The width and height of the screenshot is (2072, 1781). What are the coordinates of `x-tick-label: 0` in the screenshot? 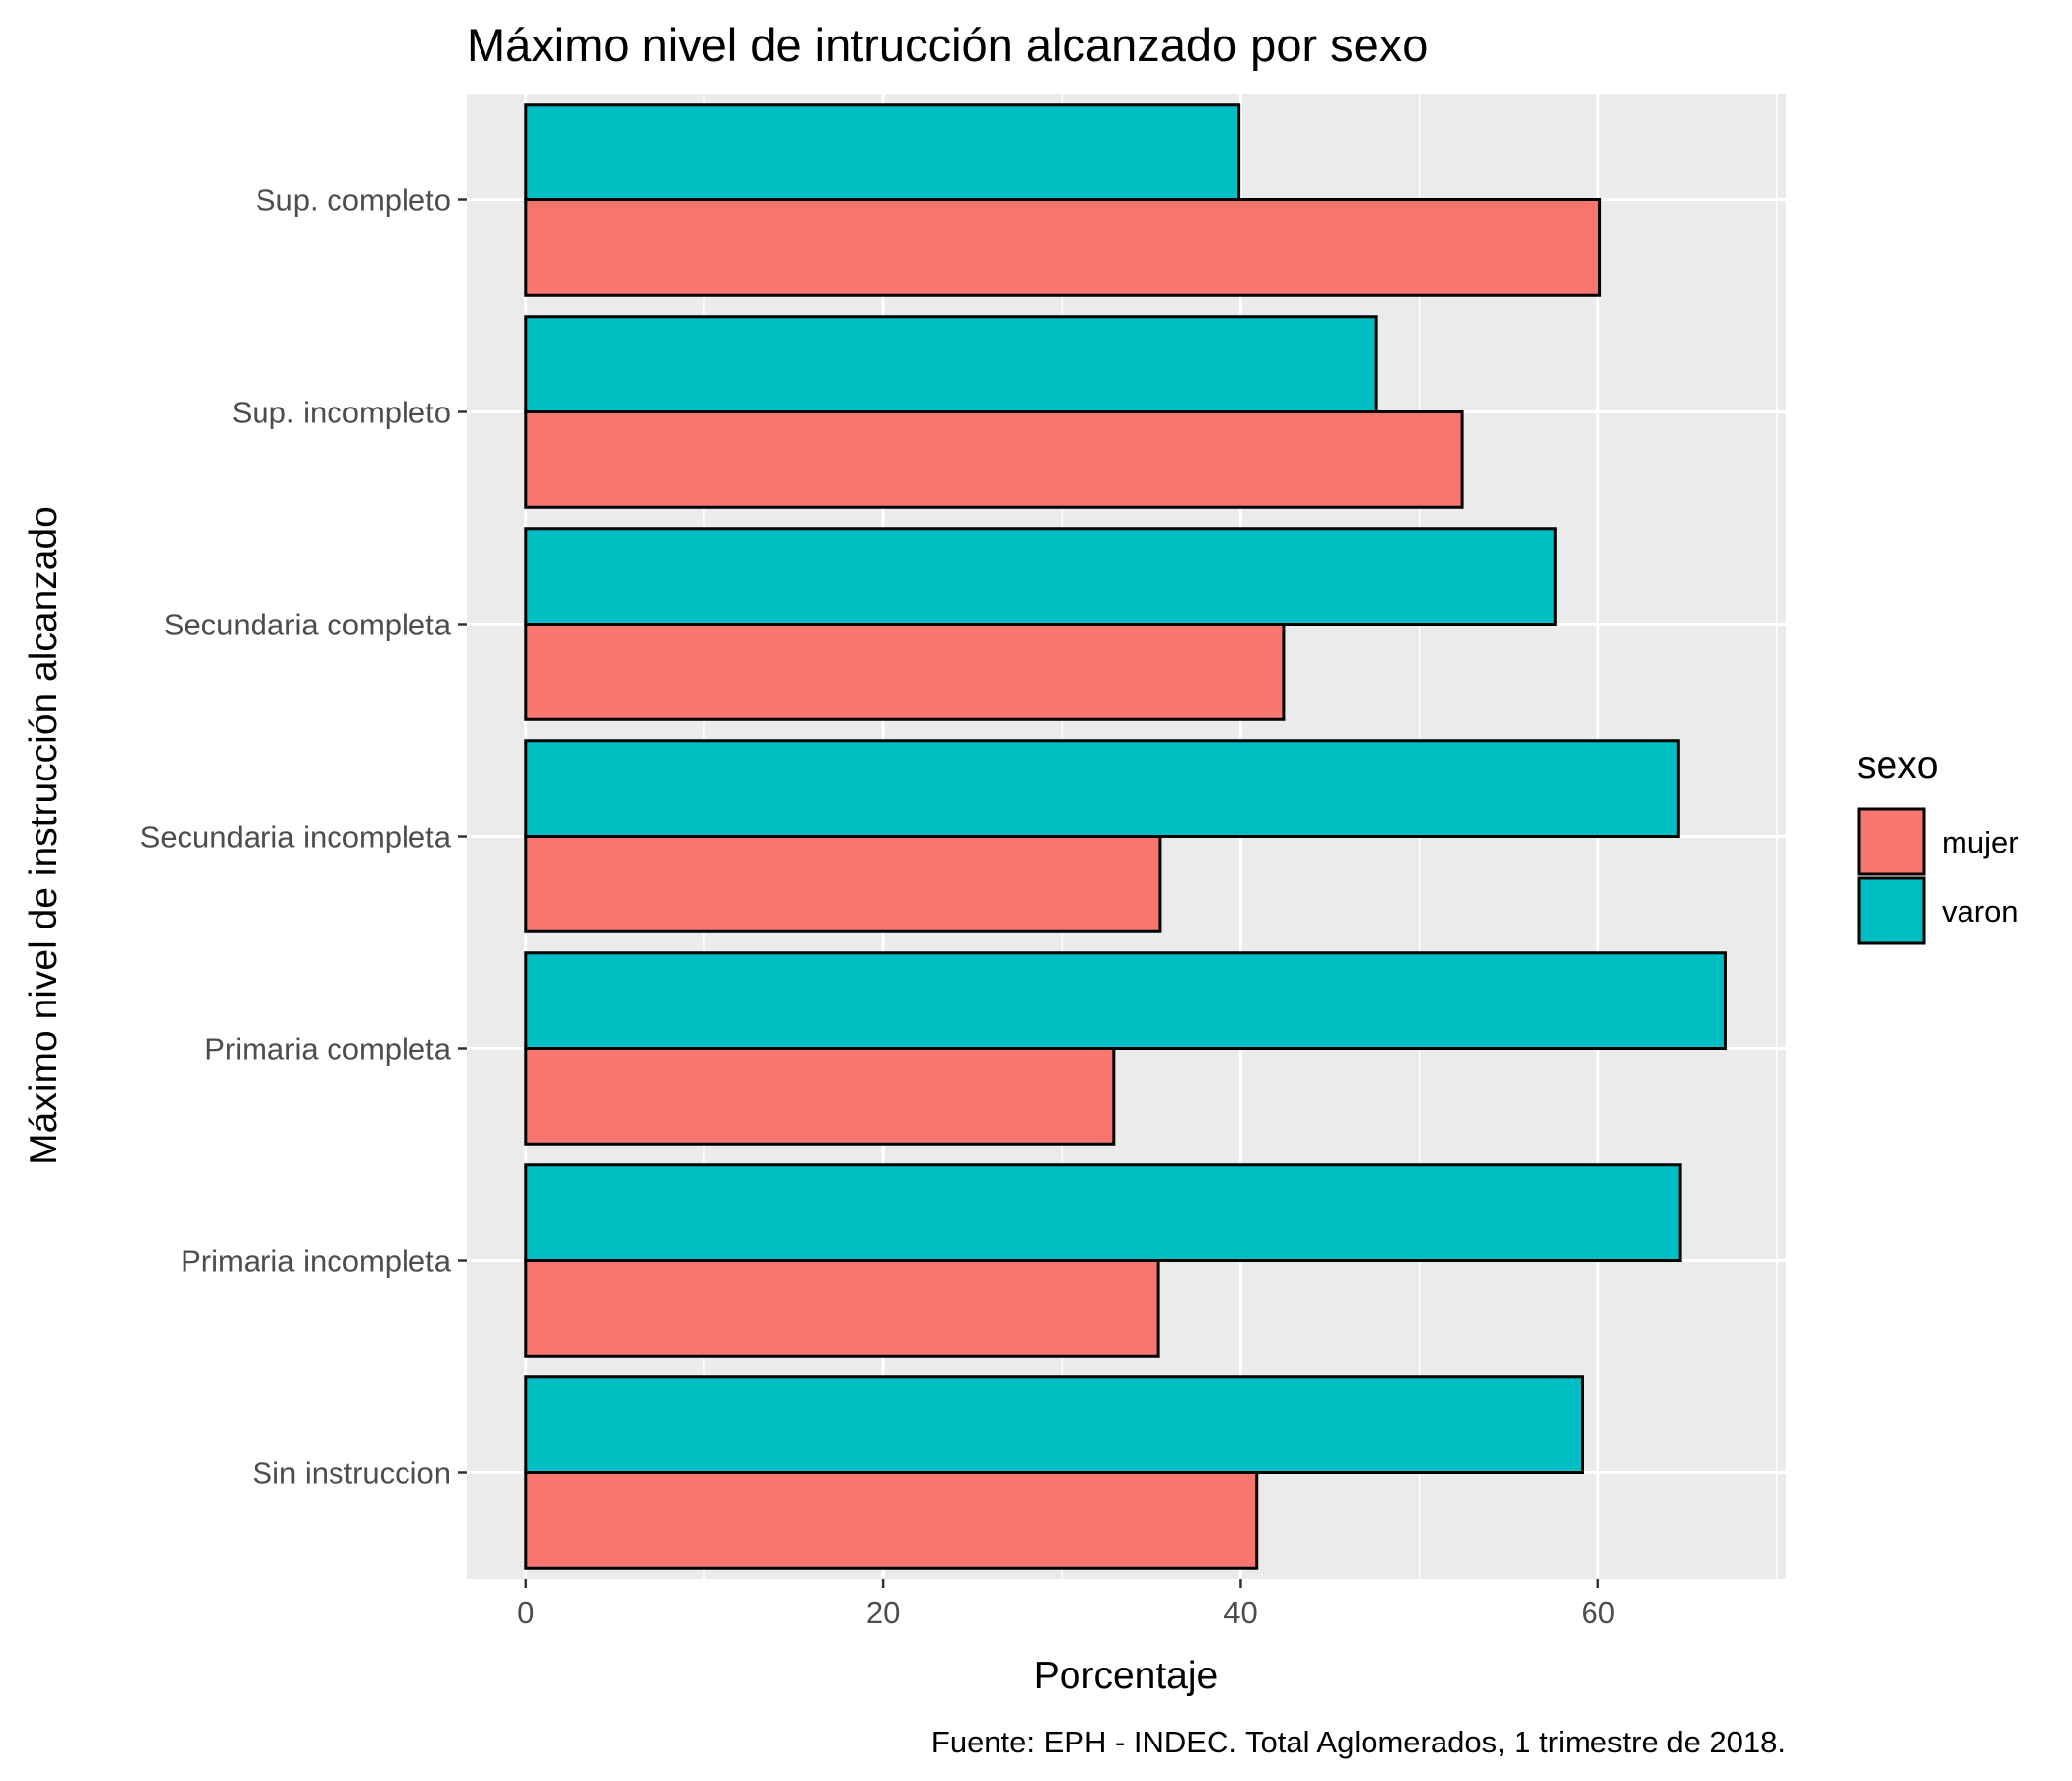 It's located at (525, 1612).